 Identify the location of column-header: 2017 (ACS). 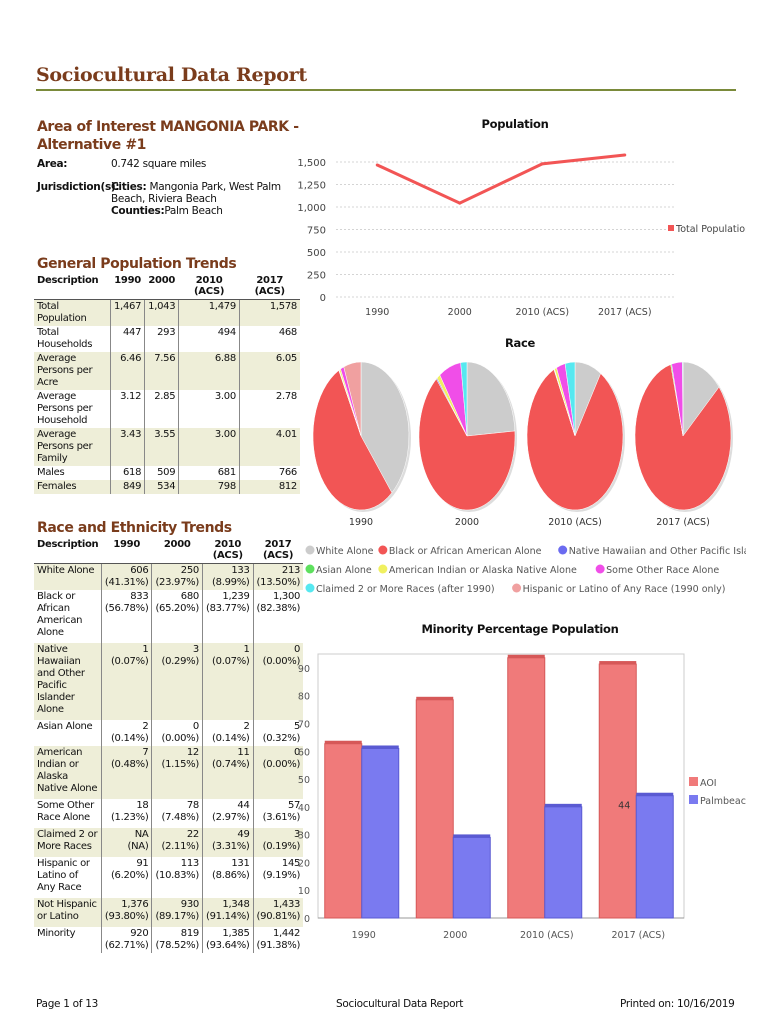
(278, 550).